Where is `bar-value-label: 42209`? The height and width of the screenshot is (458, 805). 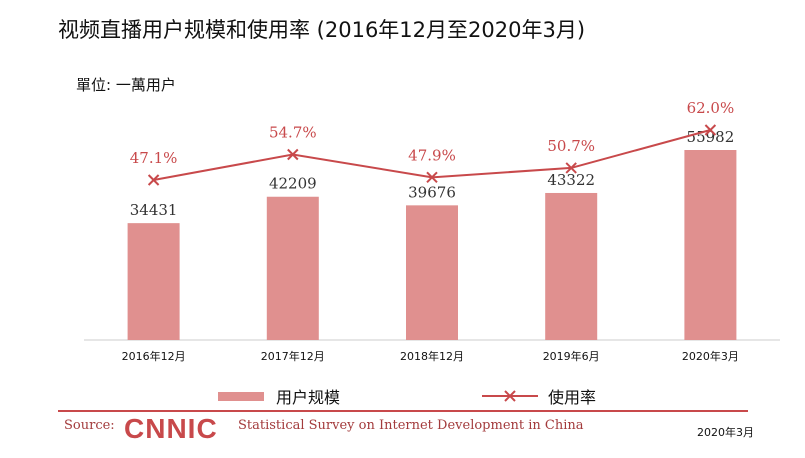 bar-value-label: 42209 is located at coordinates (293, 184).